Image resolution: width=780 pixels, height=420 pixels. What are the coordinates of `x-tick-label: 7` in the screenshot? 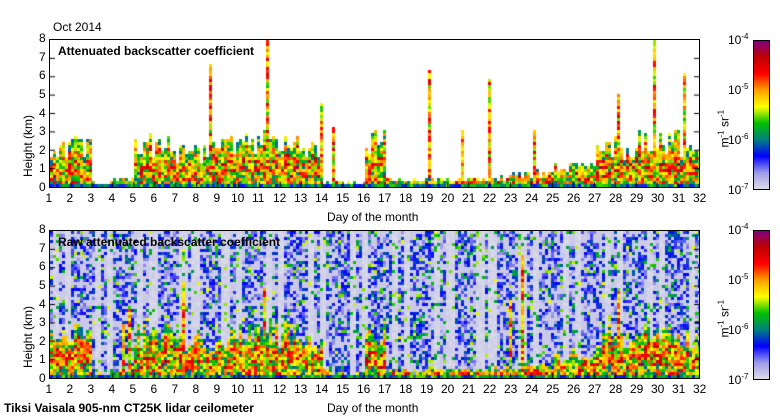 It's located at (175, 389).